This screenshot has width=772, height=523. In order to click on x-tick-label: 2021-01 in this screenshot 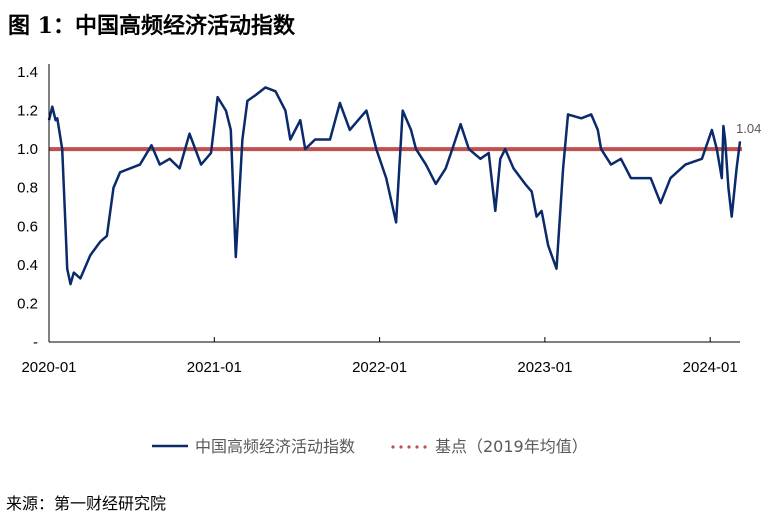, I will do `click(214, 367)`.